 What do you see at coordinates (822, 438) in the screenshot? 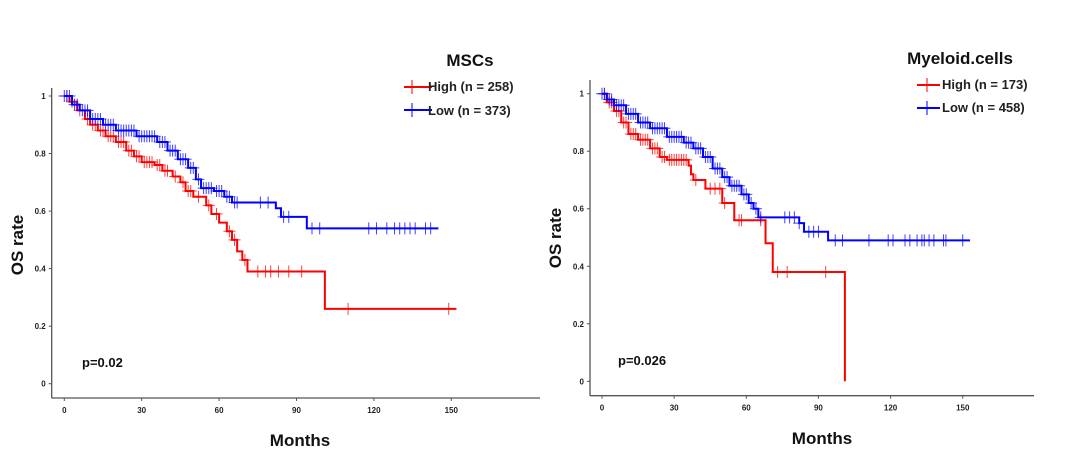
I see `x-axis-label: Months` at bounding box center [822, 438].